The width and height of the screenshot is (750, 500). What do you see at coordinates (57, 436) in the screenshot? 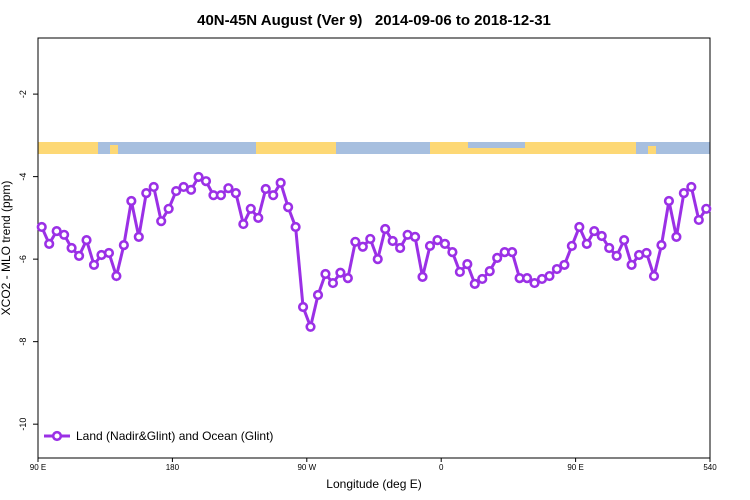
I see `legend-marker` at bounding box center [57, 436].